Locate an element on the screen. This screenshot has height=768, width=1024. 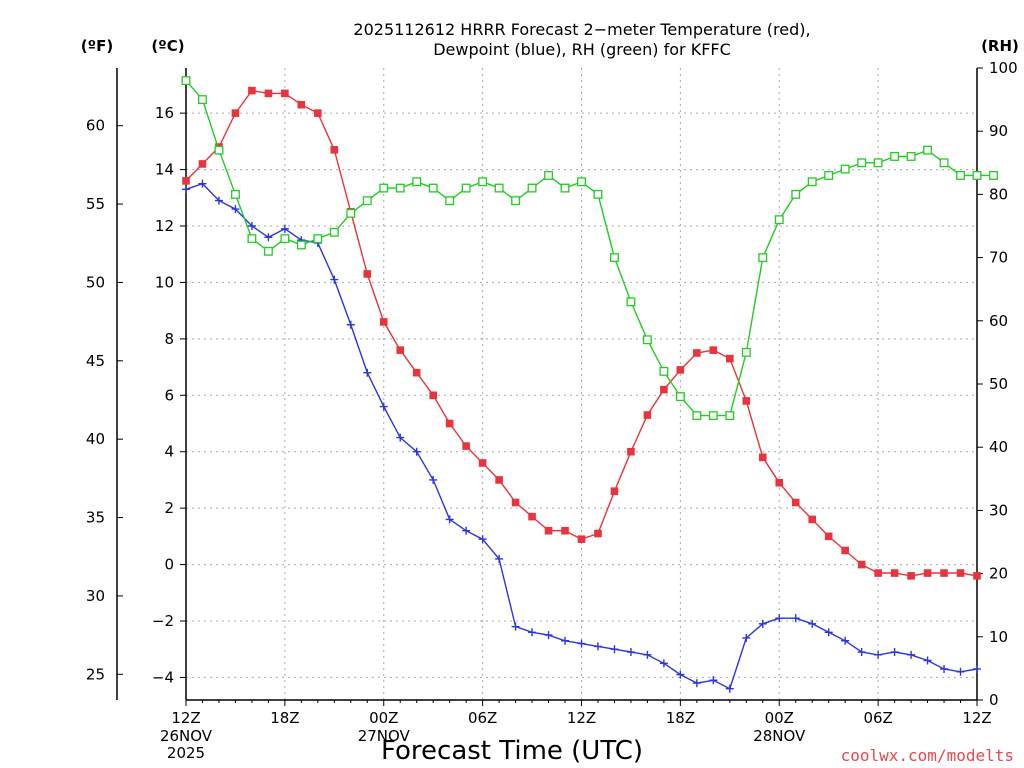
fahrenheit-unit-label: (ºF) is located at coordinates (97, 46).